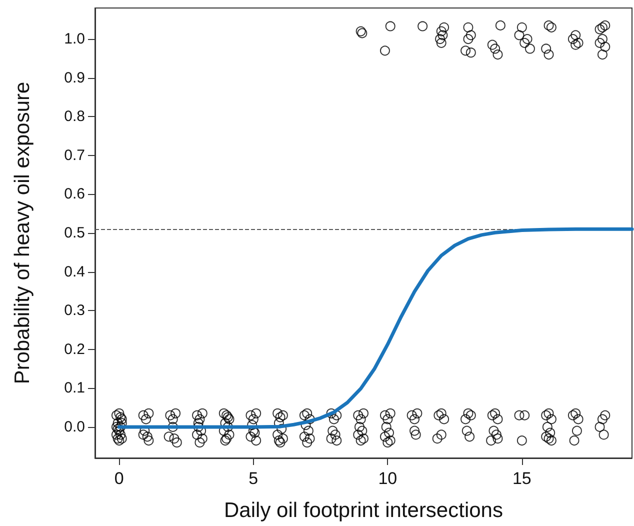  What do you see at coordinates (74, 117) in the screenshot?
I see `y-tick-label: 0.8` at bounding box center [74, 117].